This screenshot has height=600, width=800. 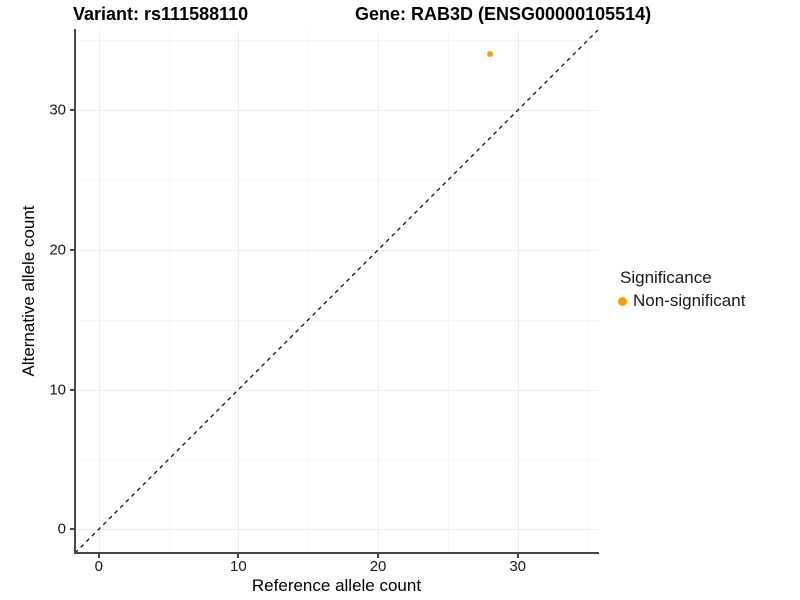 I want to click on x-axis-title: Reference allele count, so click(x=336, y=585).